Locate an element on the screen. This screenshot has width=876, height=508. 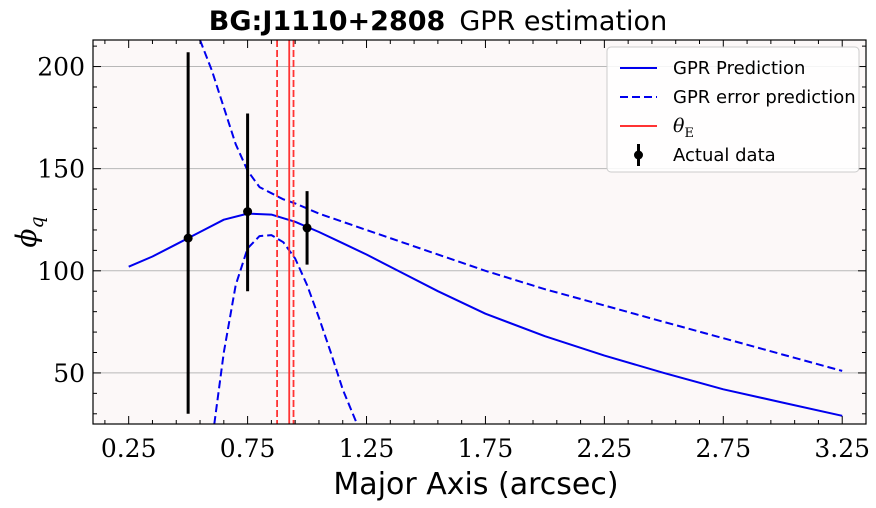
chart-title-bold: BG:J1110+2808 is located at coordinates (327, 21).